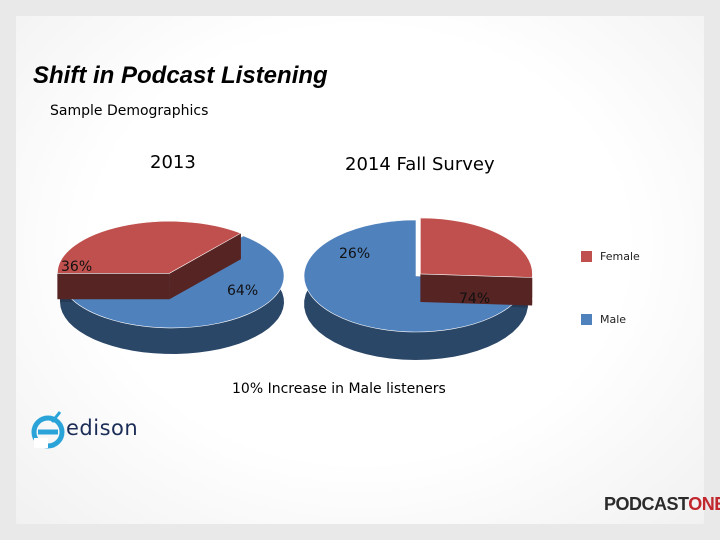  I want to click on podcastone-logo: PODCASTONE, so click(660, 503).